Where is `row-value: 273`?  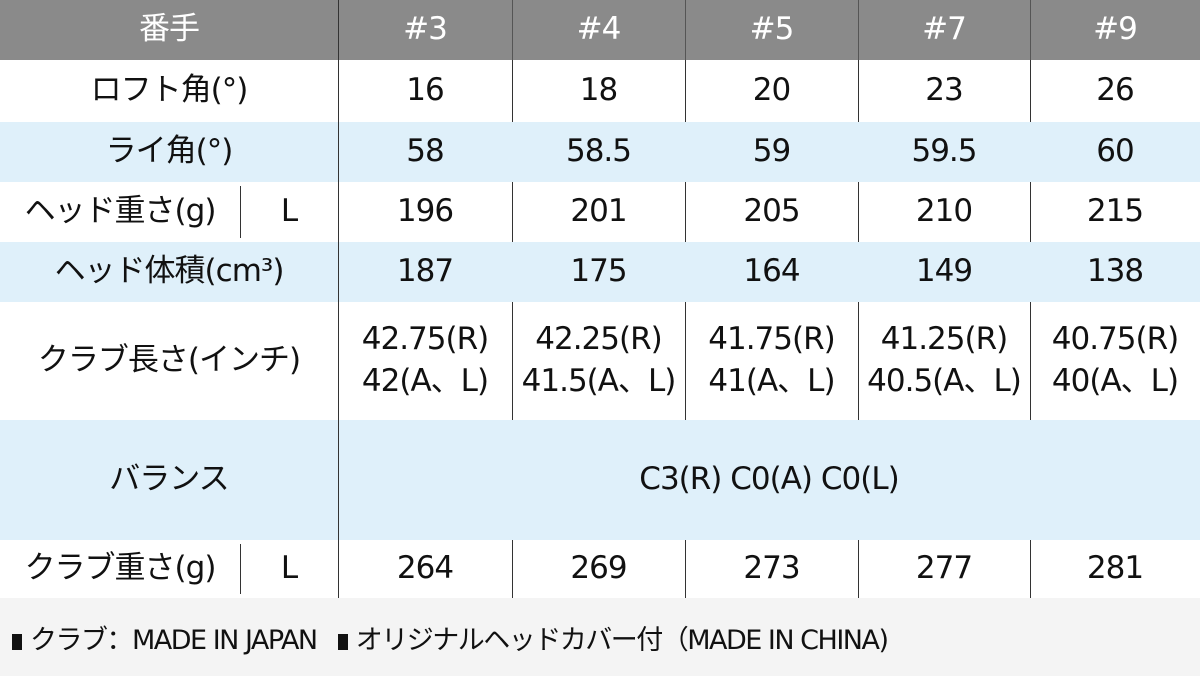
row-value: 273 is located at coordinates (771, 568).